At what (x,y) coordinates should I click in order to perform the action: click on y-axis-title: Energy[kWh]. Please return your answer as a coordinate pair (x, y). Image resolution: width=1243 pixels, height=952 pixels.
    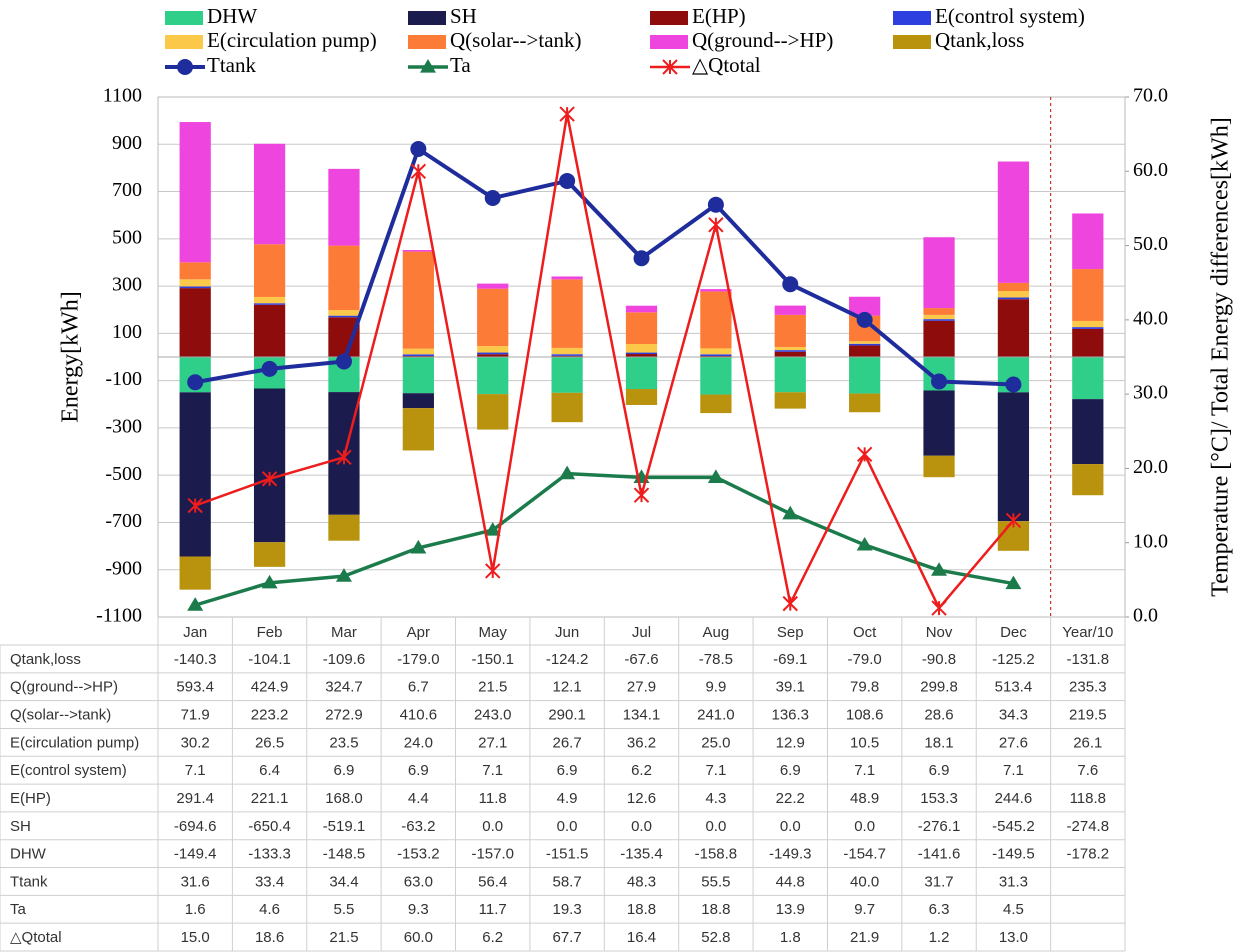
    Looking at the image, I should click on (71, 357).